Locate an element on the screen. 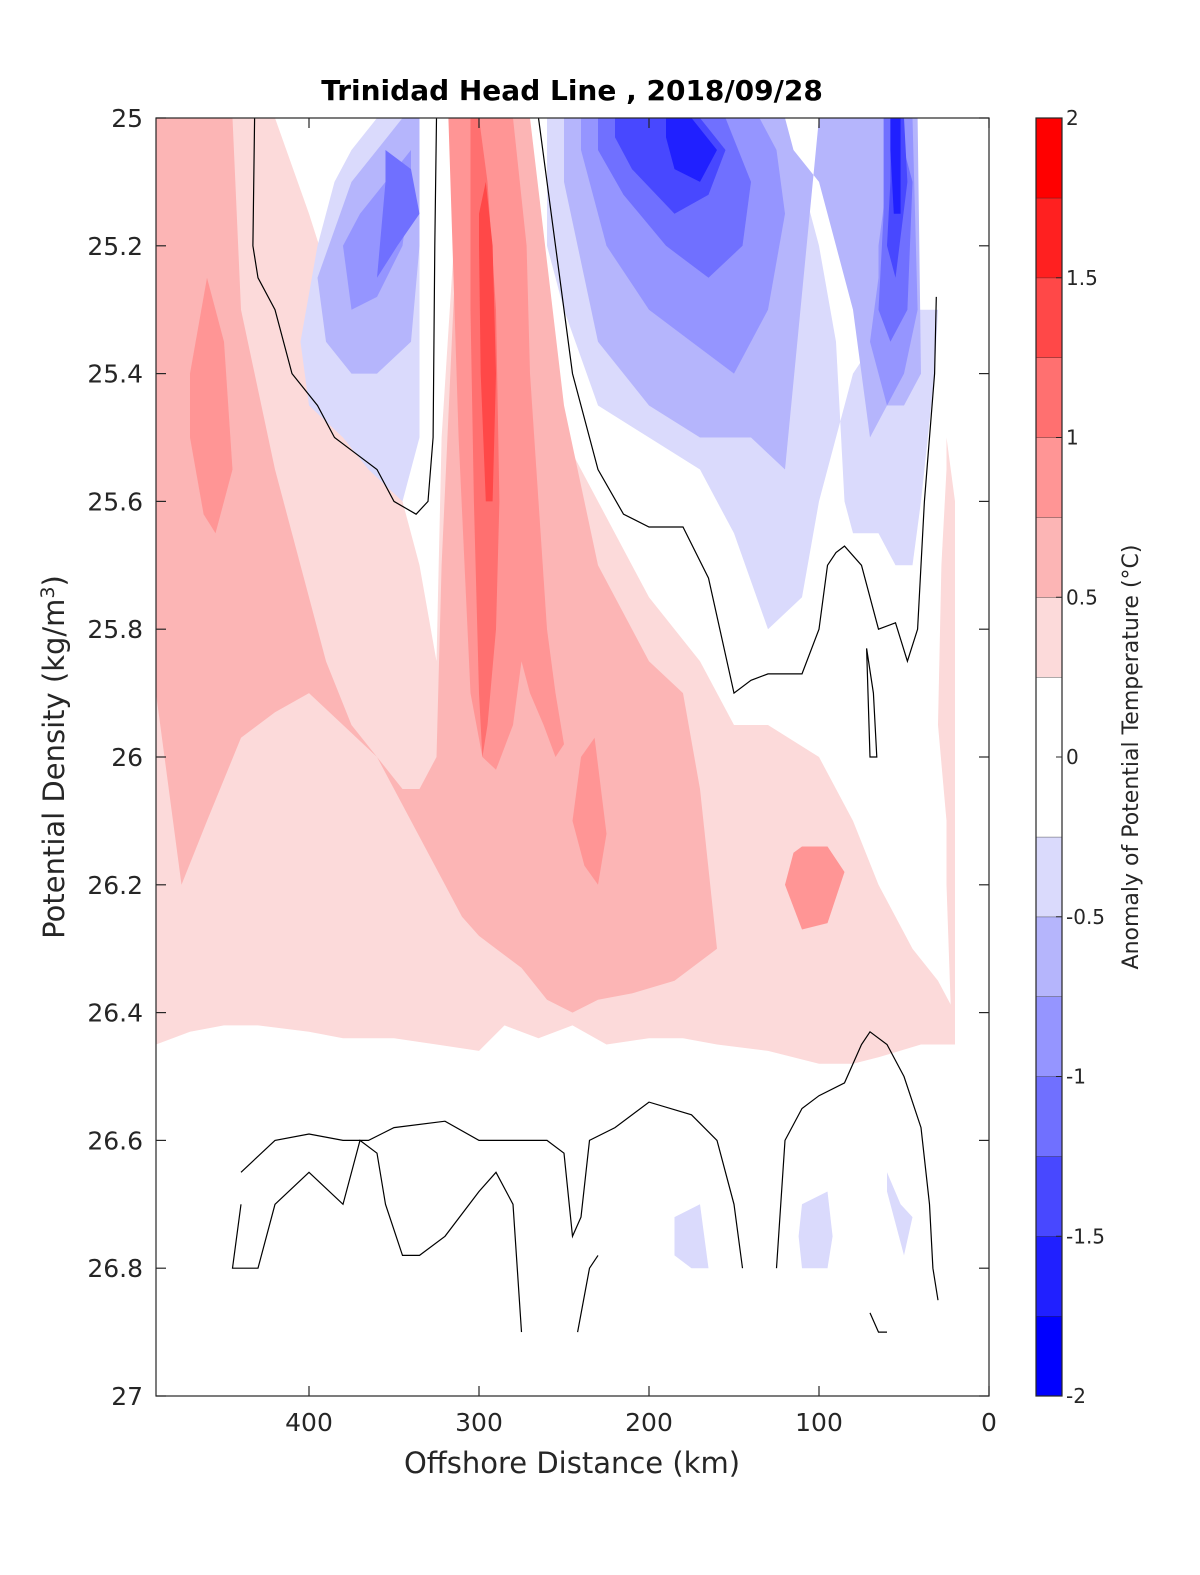  y-tick-label: 25 is located at coordinates (127, 118).